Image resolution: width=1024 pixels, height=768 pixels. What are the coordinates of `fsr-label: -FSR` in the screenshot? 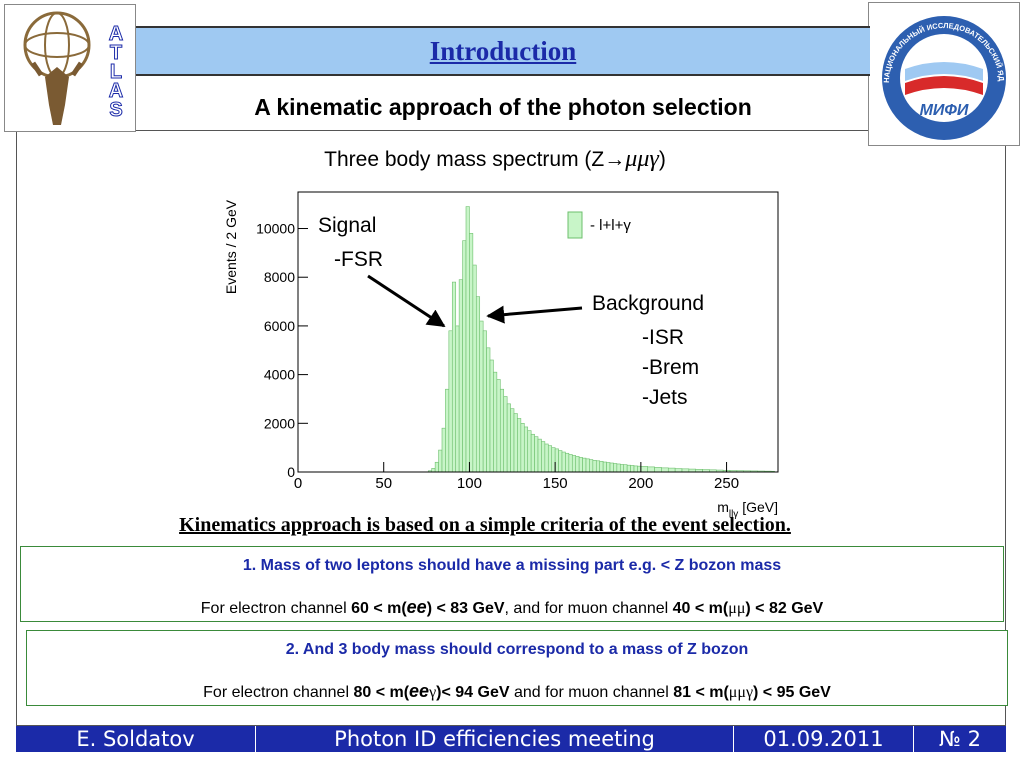 It's located at (358, 259).